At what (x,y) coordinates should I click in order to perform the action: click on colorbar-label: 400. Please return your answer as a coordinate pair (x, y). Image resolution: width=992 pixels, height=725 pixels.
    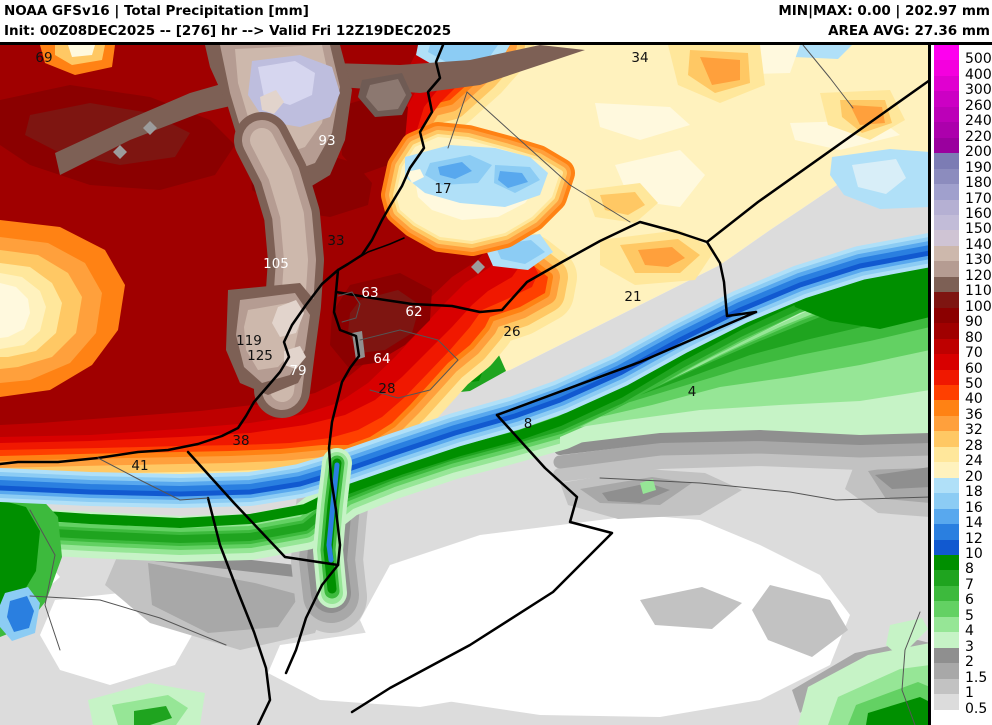
    Looking at the image, I should click on (978, 74).